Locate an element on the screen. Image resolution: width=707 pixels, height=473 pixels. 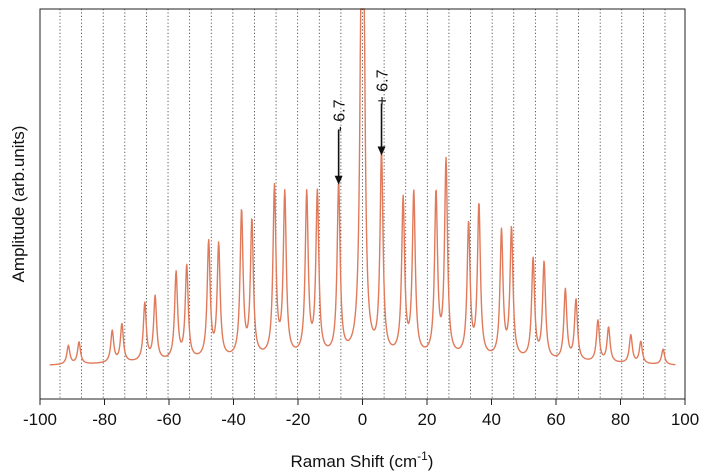
x-tick-label-0: -100 is located at coordinates (40, 419).